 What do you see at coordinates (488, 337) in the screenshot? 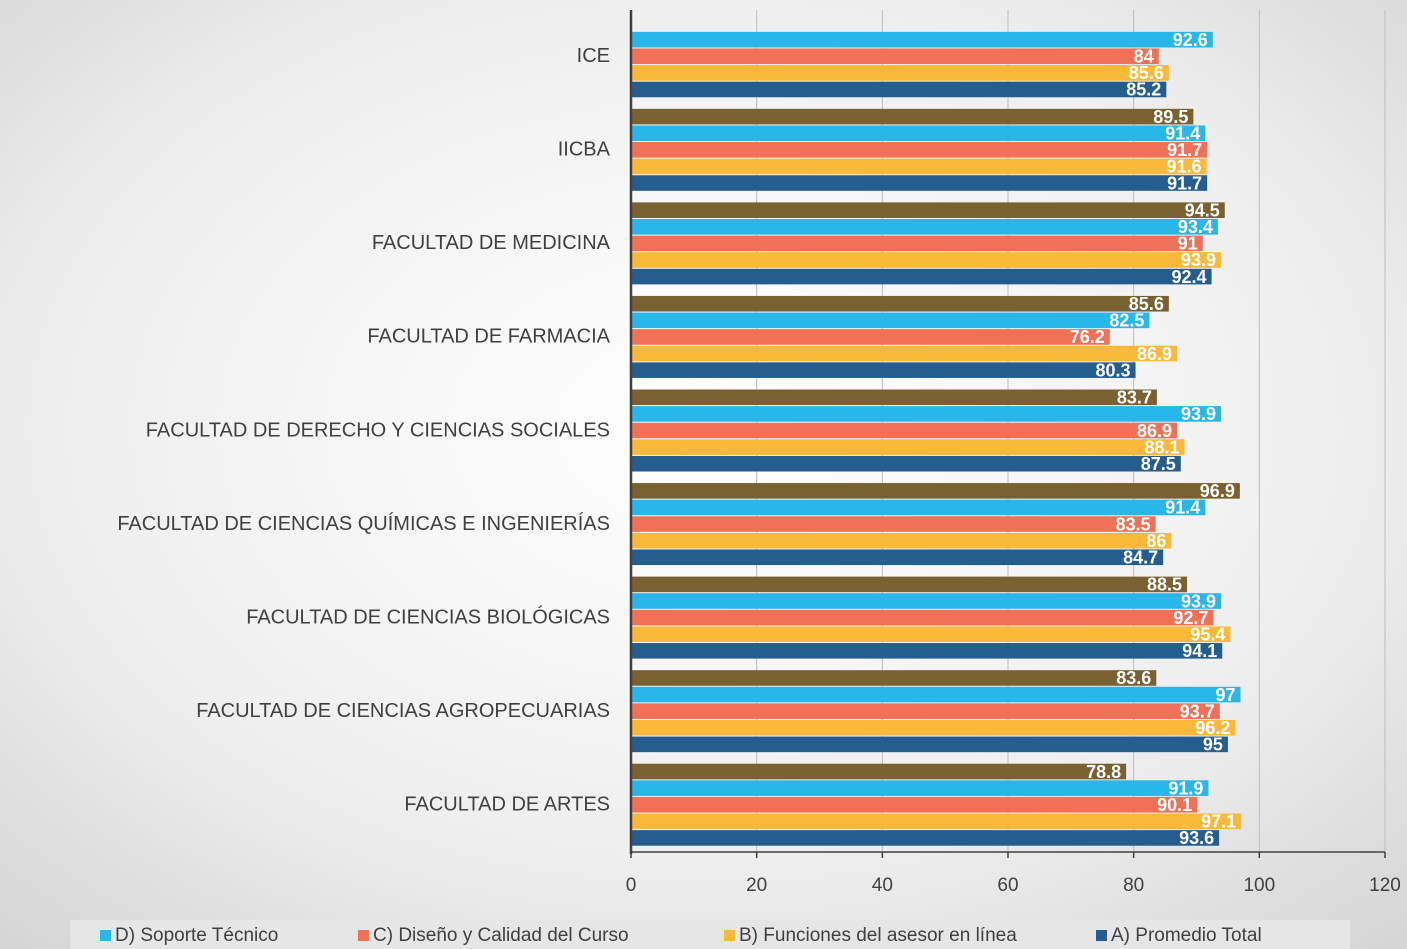
I see `category-label: FACULTAD DE FARMACIA` at bounding box center [488, 337].